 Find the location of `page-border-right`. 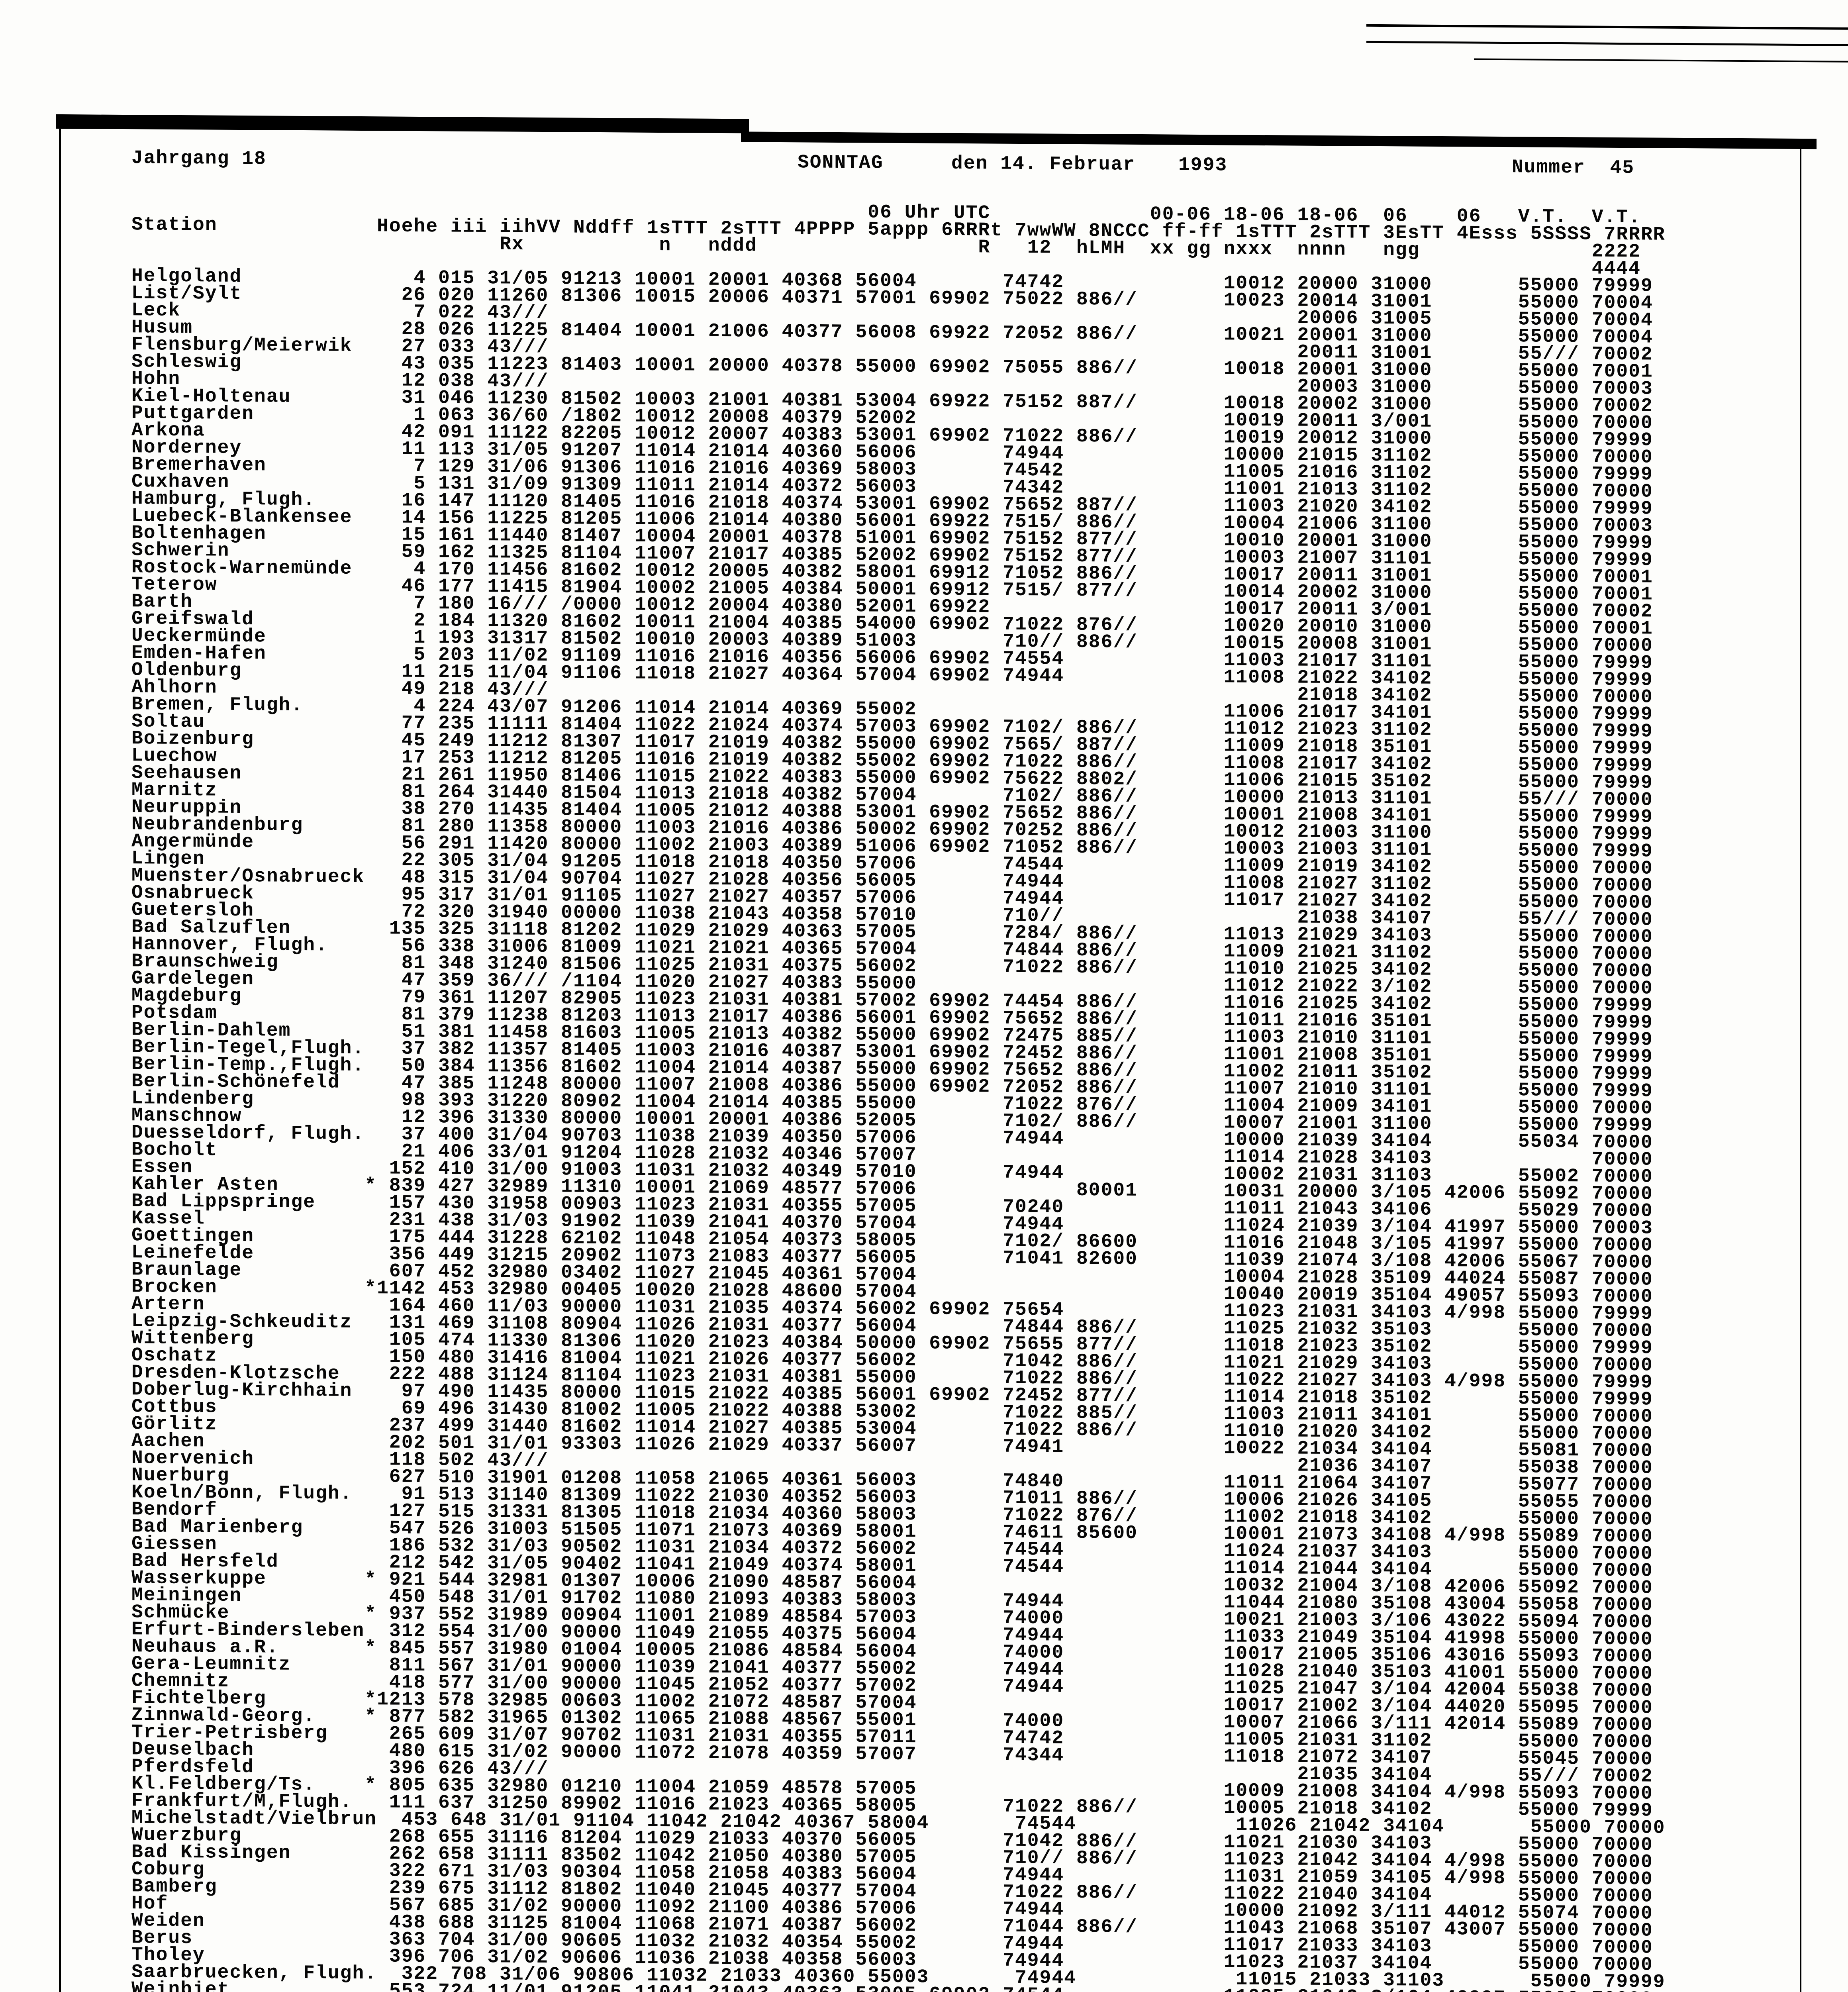

page-border-right is located at coordinates (1800, 1067).